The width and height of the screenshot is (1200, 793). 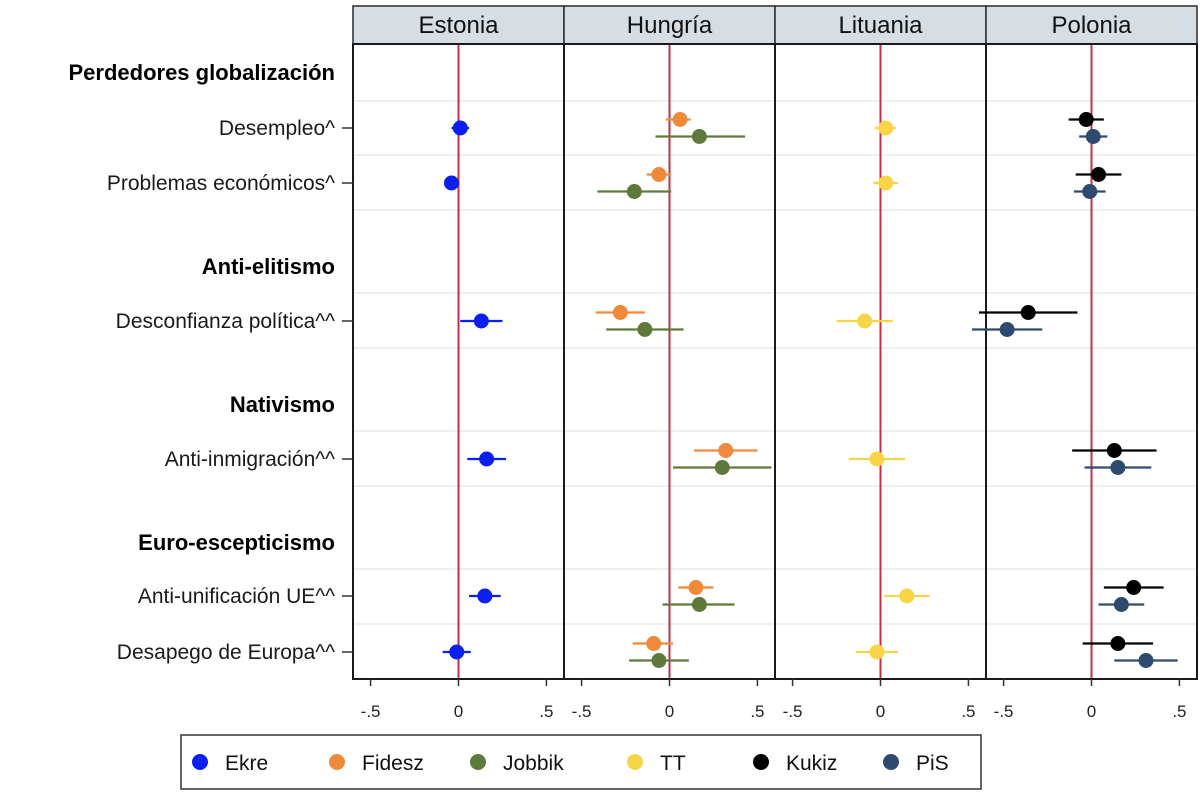 I want to click on panel-header-hungria: Hungría, so click(x=669, y=25).